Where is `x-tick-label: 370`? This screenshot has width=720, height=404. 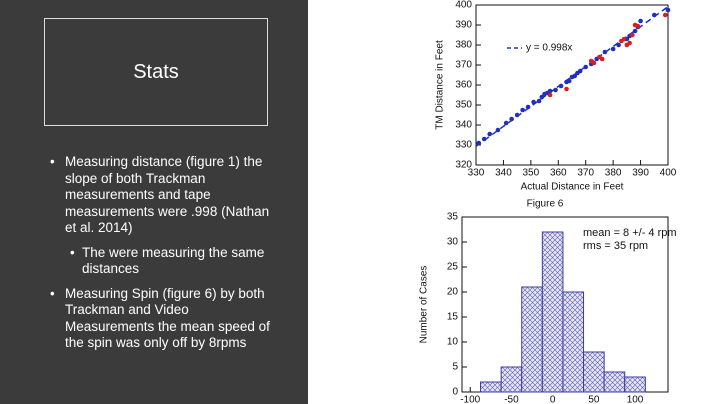
x-tick-label: 370 is located at coordinates (585, 173).